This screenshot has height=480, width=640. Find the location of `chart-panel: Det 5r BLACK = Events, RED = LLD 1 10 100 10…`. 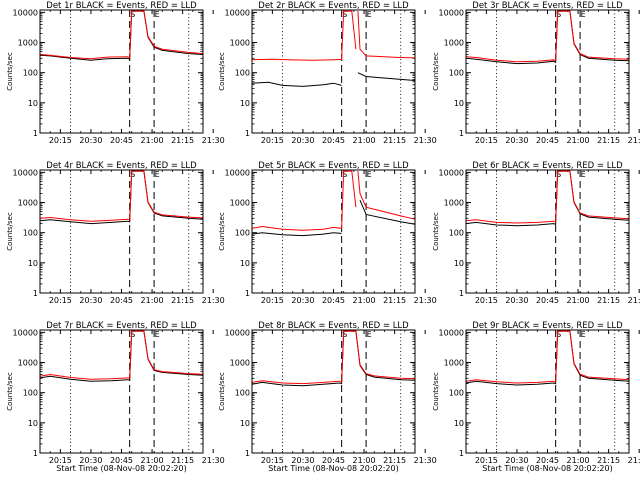

chart-panel: Det 5r BLACK = Events, RED = LLD 1 10 100 10… is located at coordinates (327, 233).